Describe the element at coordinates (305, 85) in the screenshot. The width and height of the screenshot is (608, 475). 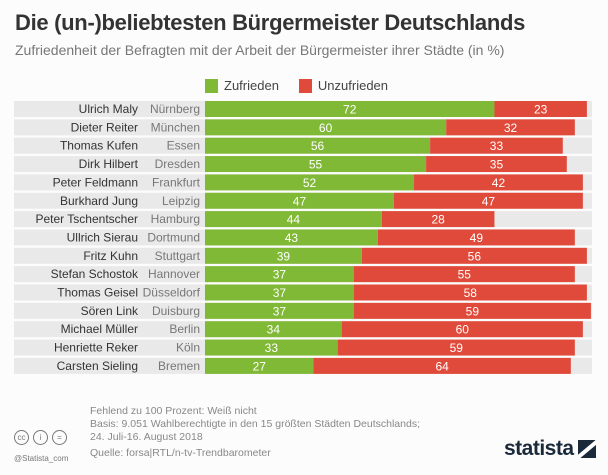
I see `legend-swatch-red` at that location.